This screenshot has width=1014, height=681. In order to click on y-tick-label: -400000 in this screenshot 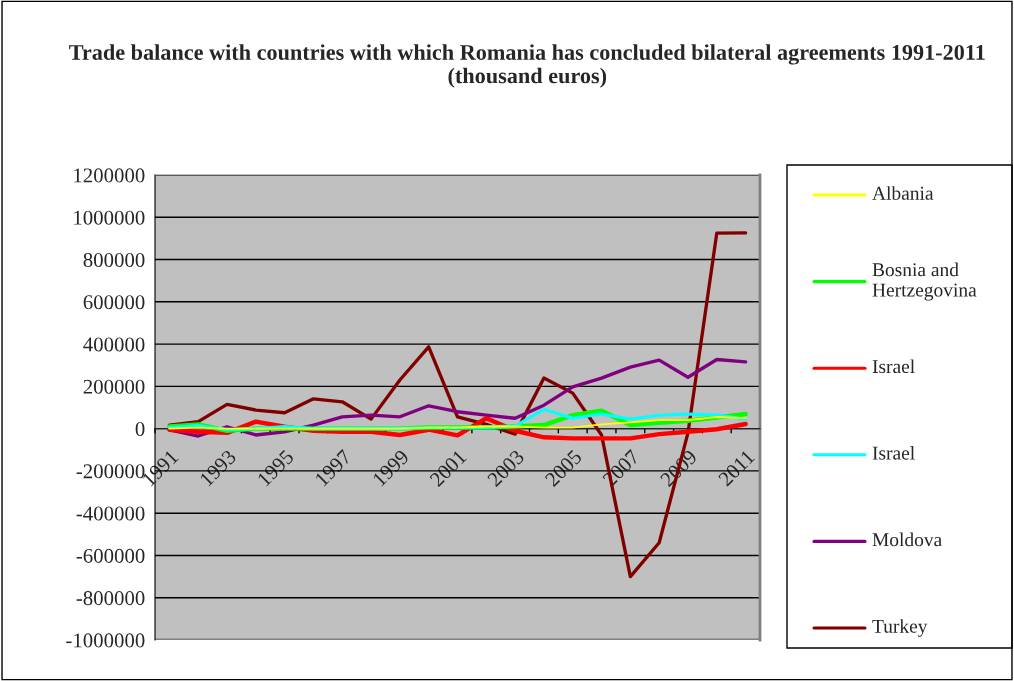, I will do `click(110, 513)`.